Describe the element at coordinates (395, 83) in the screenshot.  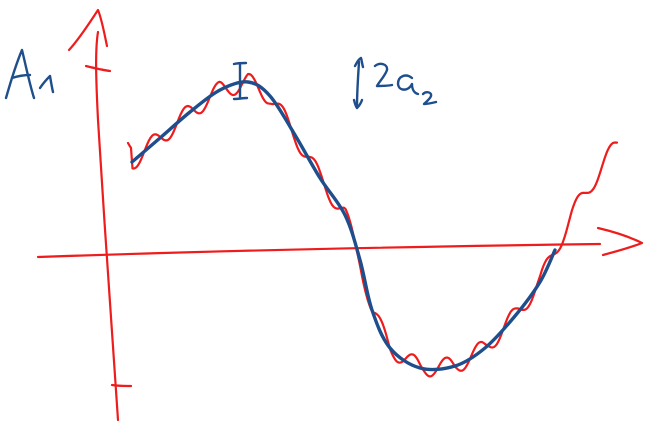
I see `ripple-annotation: 2a2` at that location.